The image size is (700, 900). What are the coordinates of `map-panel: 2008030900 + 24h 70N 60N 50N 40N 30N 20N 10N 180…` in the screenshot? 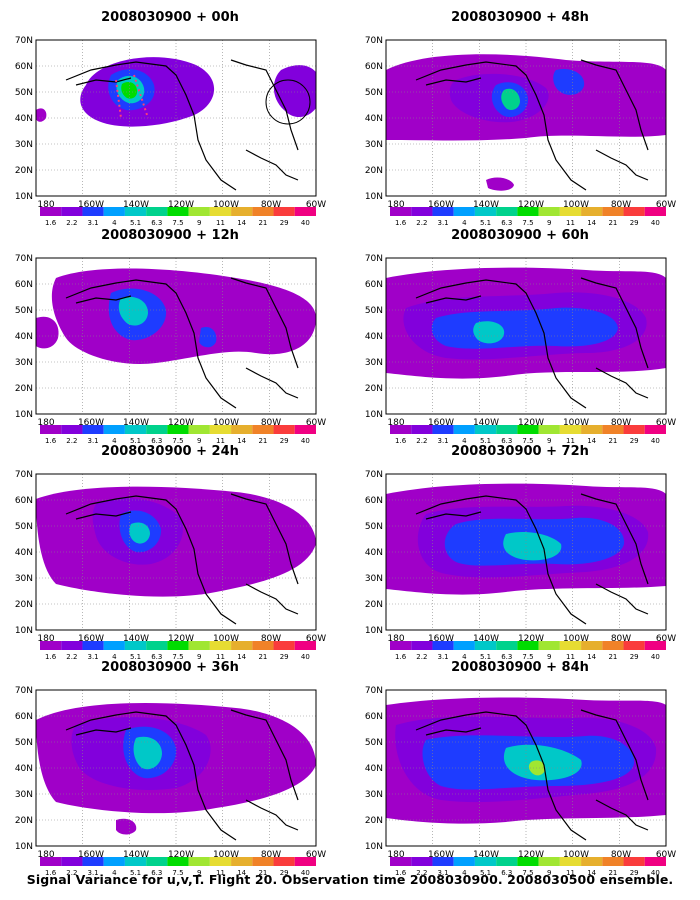 It's located at (165, 553).